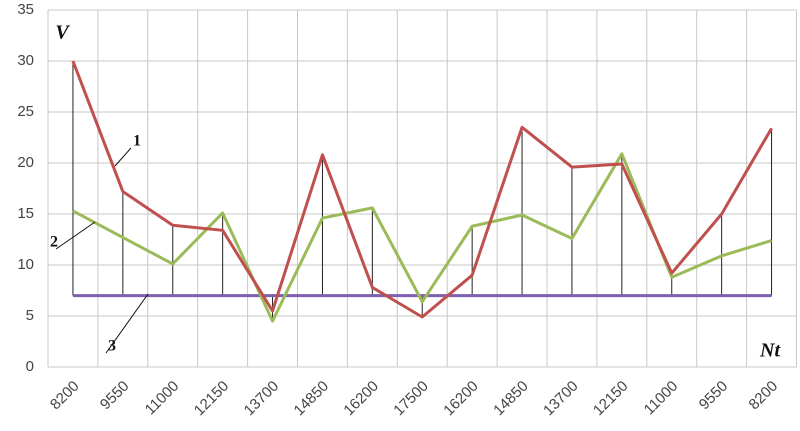  Describe the element at coordinates (62, 33) in the screenshot. I see `y-axis-label: V` at that location.